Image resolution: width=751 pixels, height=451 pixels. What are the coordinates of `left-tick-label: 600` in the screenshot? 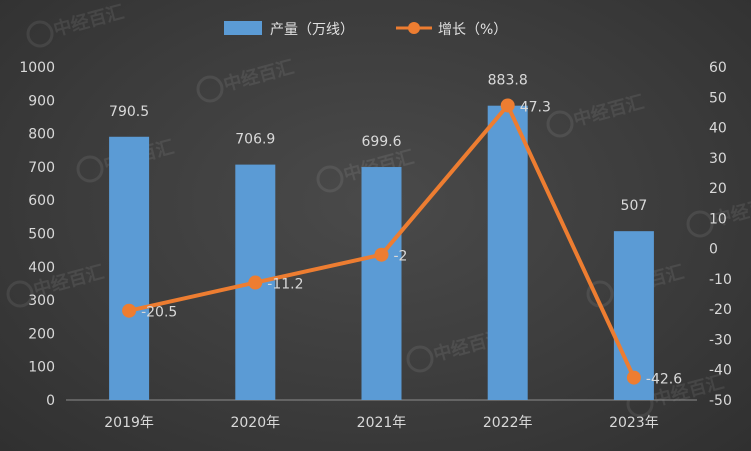 It's located at (41, 201).